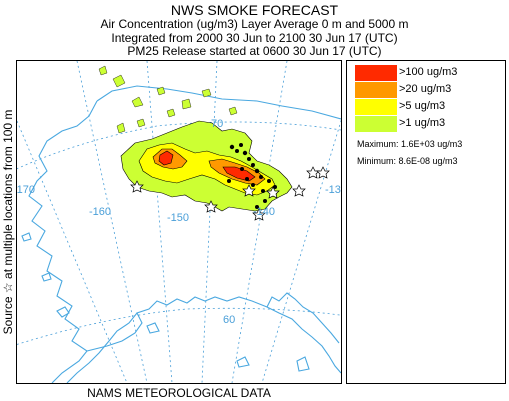 The width and height of the screenshot is (509, 401). What do you see at coordinates (333, 190) in the screenshot?
I see `grid-label-lon-130: -130` at bounding box center [333, 190].